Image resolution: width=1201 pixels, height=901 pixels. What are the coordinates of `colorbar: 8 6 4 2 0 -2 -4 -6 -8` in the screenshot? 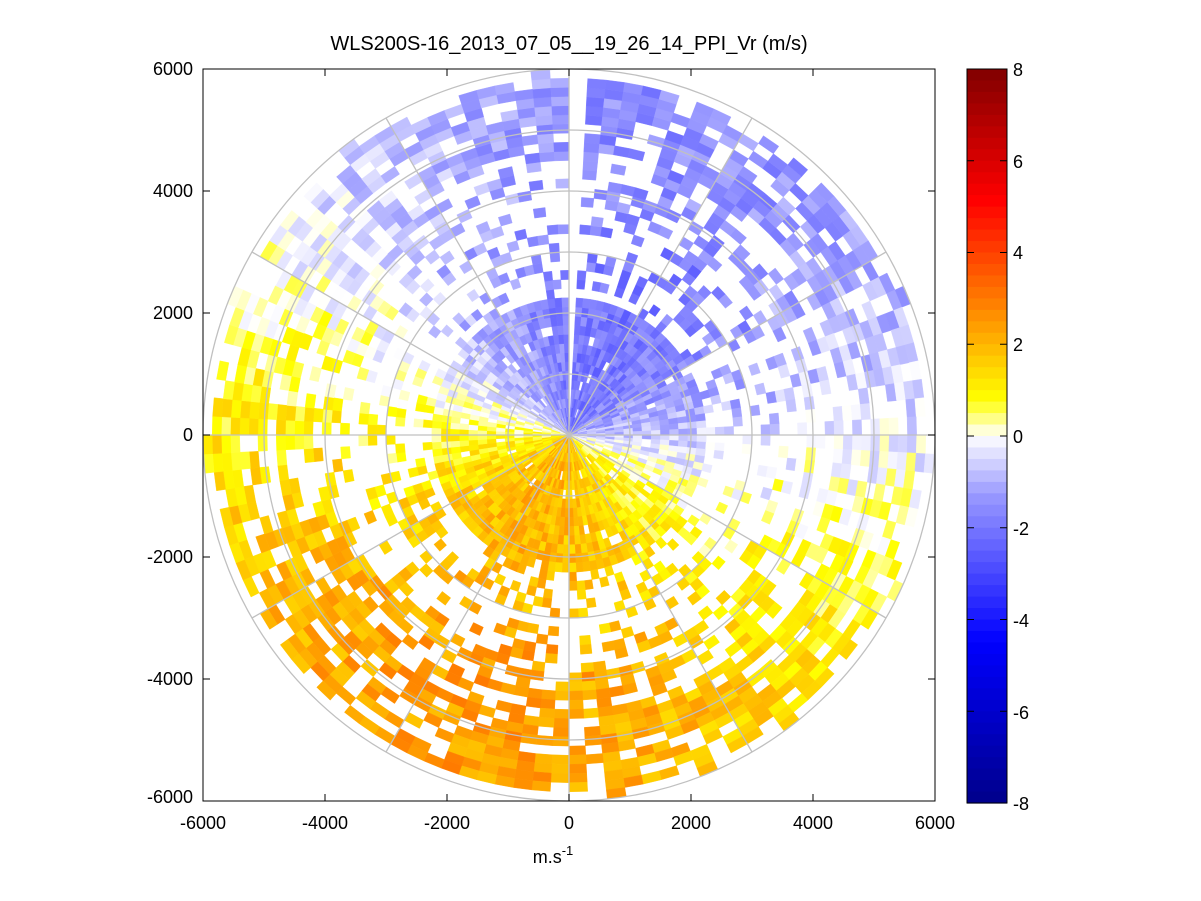 It's located at (997, 437).